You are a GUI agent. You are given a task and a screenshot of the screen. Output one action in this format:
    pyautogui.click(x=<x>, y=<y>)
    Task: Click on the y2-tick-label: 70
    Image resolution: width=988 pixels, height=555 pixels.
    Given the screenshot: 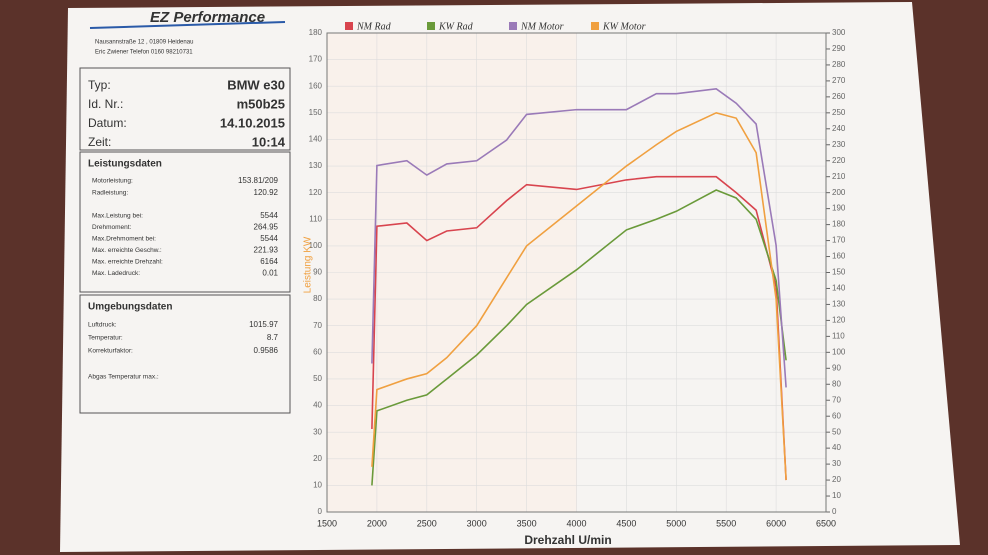 What is the action you would take?
    pyautogui.click(x=836, y=399)
    